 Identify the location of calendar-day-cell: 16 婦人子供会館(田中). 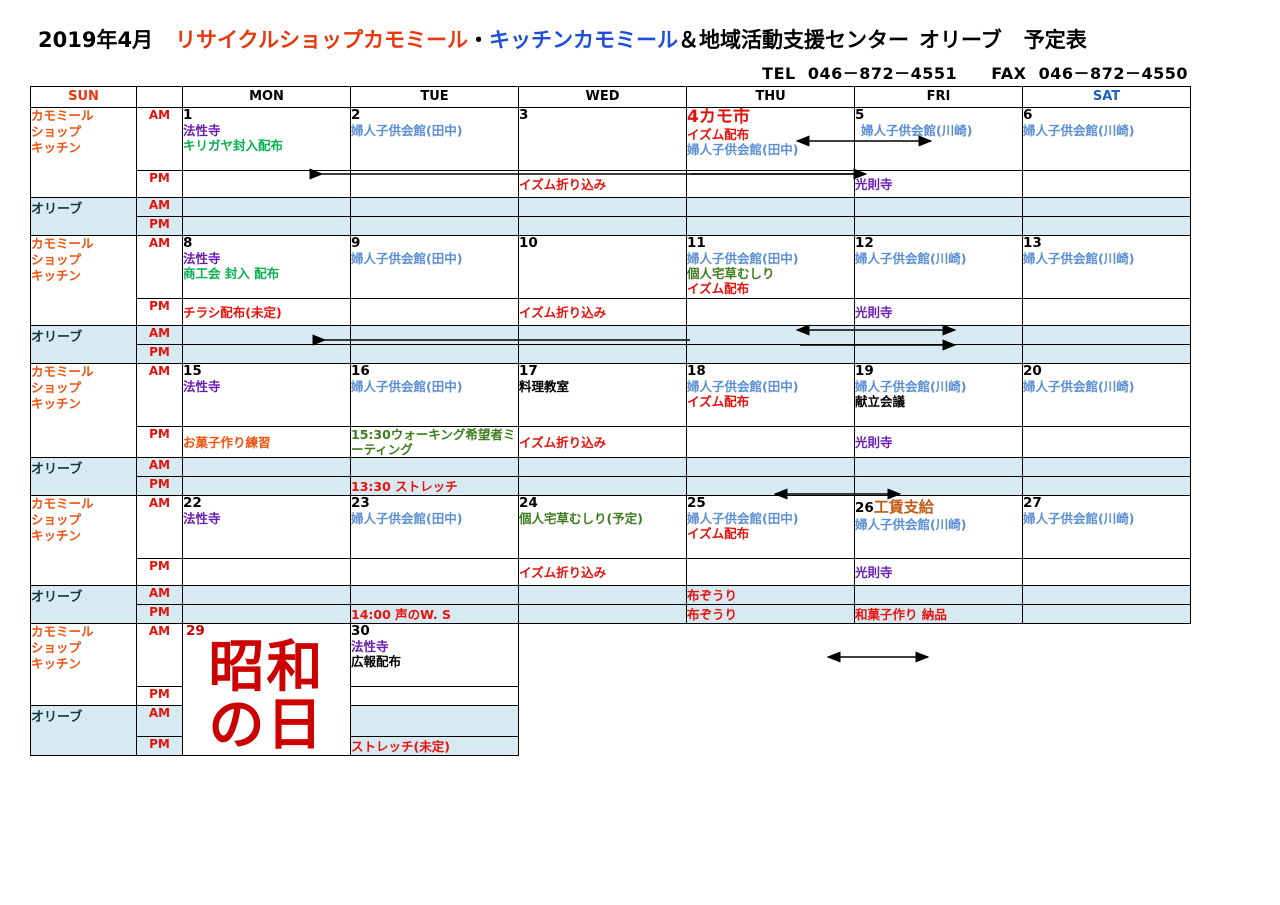
(434, 395).